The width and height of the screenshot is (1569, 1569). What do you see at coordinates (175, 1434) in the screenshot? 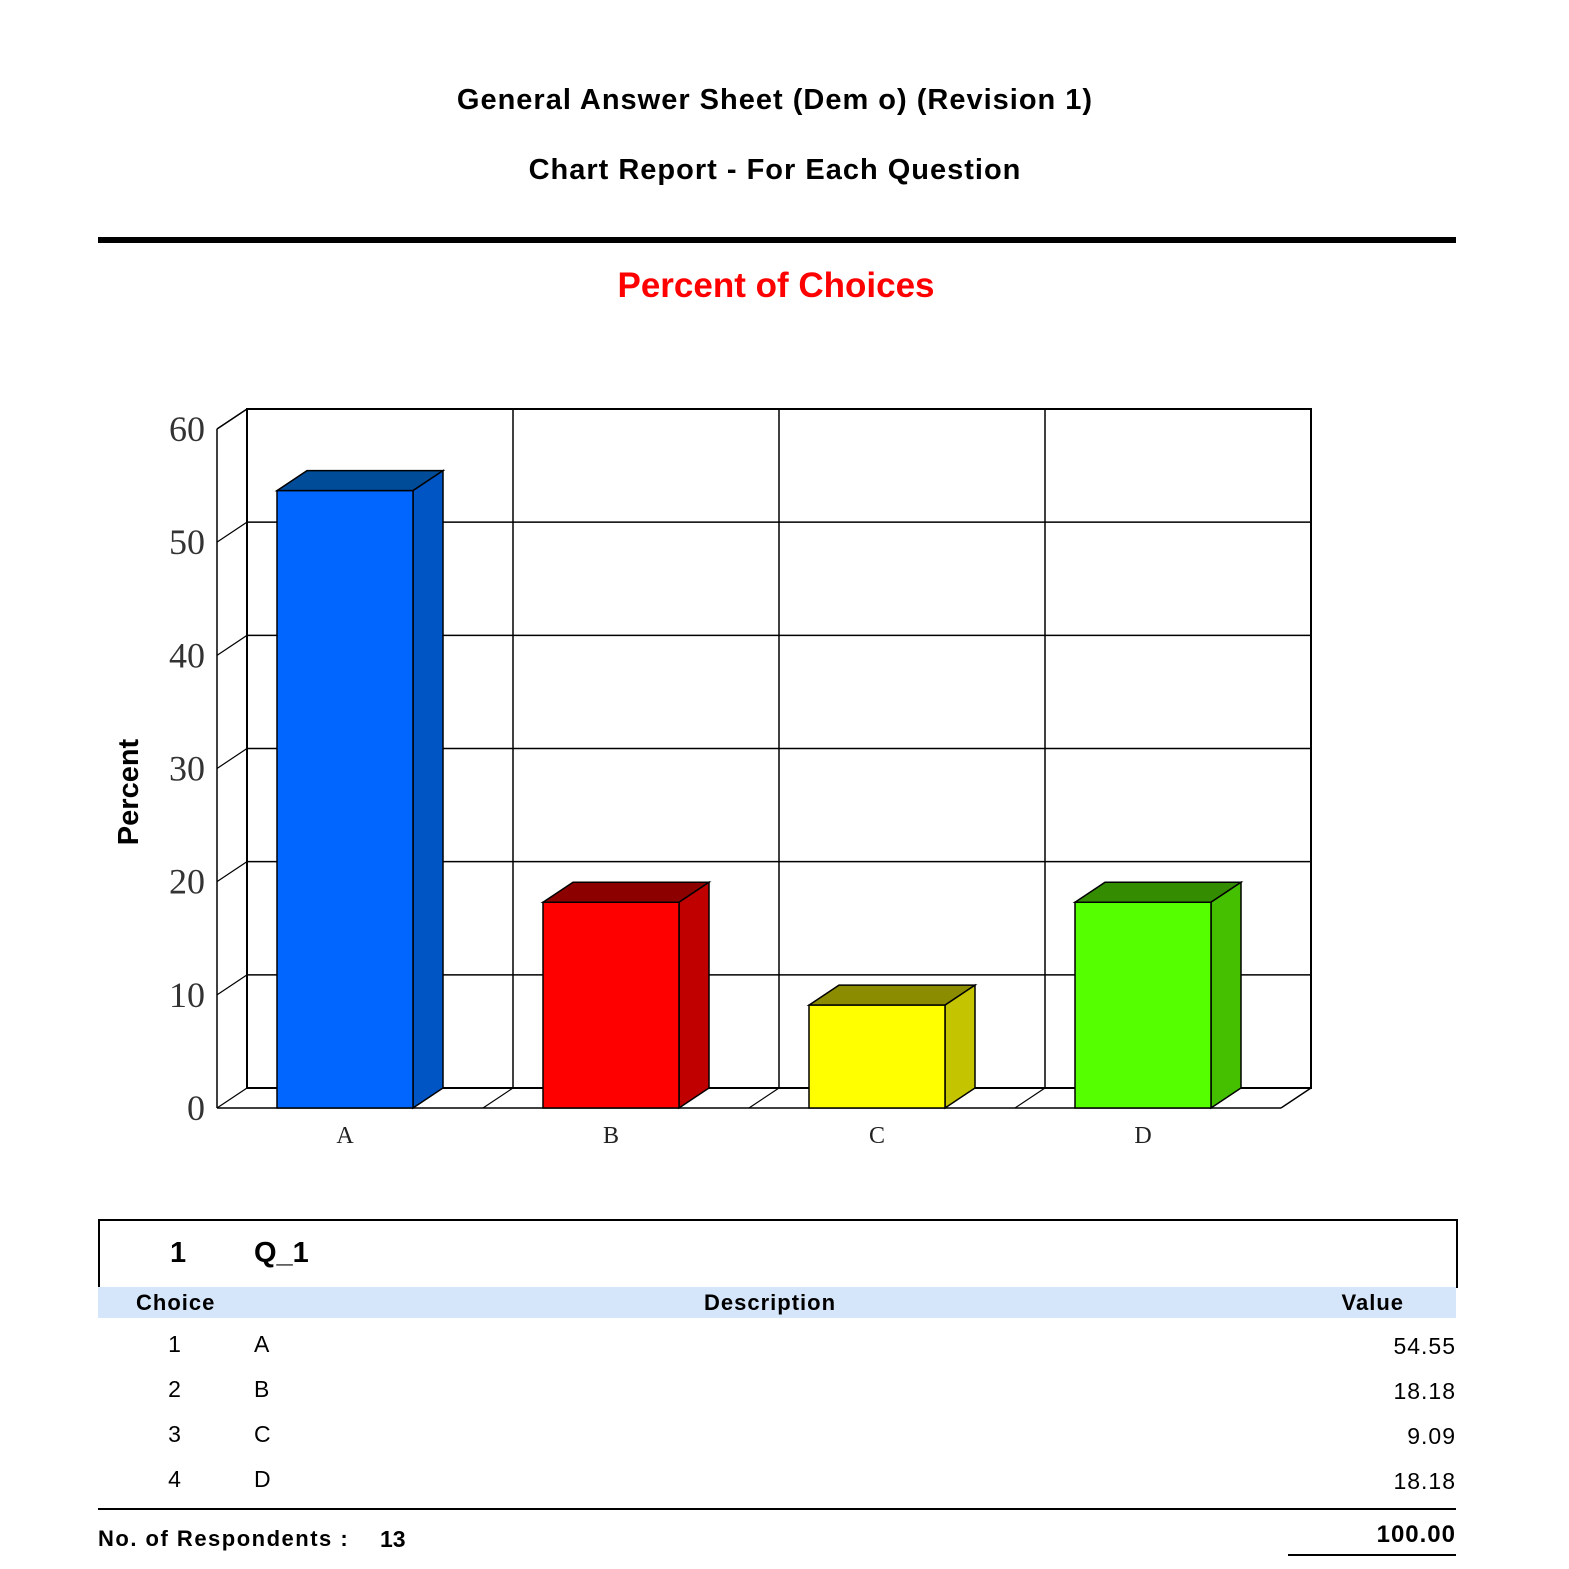
I see `row-choice: 3` at bounding box center [175, 1434].